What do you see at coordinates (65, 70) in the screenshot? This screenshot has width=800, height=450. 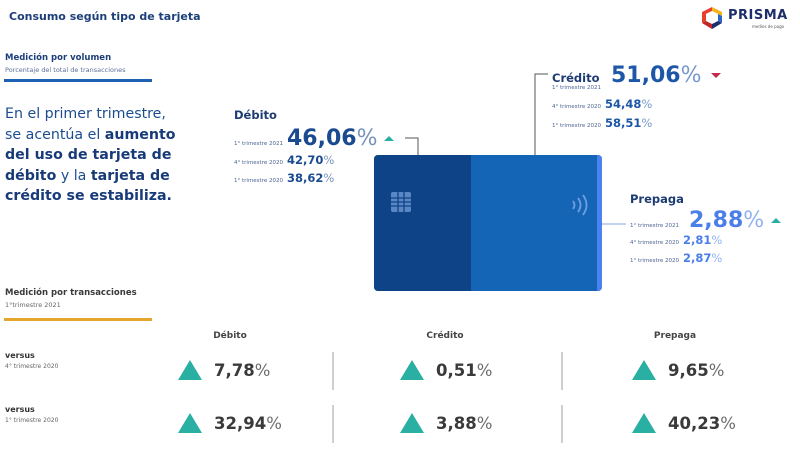 I see `volume-section-subtitle: Porcentaje del total de transacciones` at bounding box center [65, 70].